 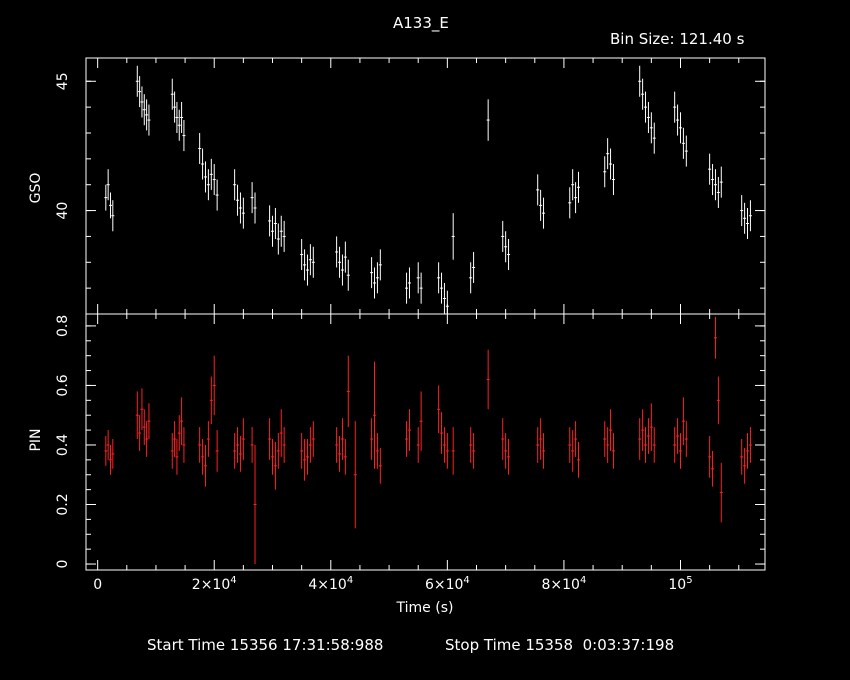 What do you see at coordinates (36, 439) in the screenshot?
I see `pin-axis-label: PIN` at bounding box center [36, 439].